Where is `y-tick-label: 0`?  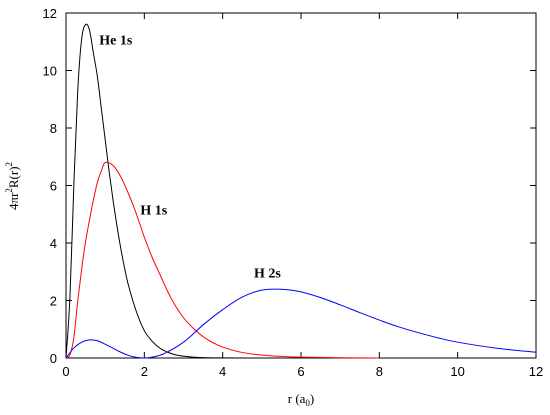 y-tick-label: 0 is located at coordinates (53, 358).